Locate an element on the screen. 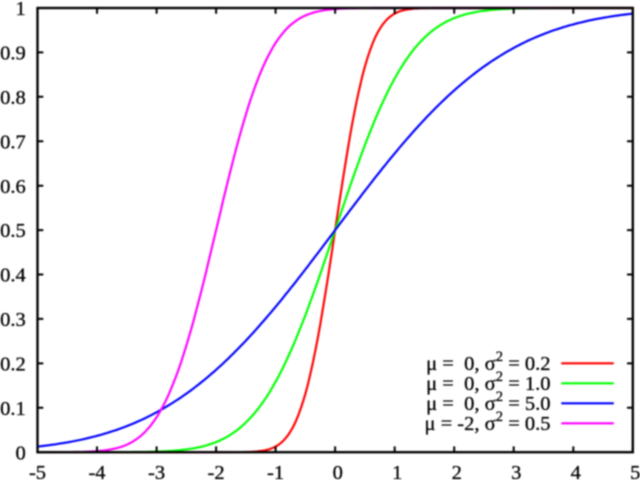  svg-text: μ = 0, σ2 = 5.0 is located at coordinates (488, 402).